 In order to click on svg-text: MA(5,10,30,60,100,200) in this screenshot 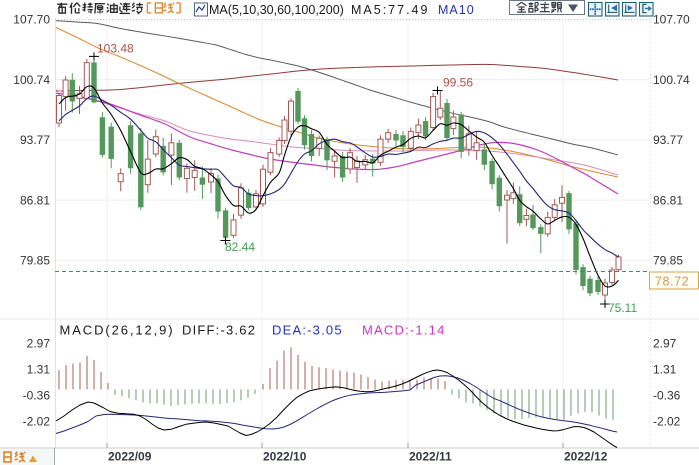, I will do `click(276, 10)`.